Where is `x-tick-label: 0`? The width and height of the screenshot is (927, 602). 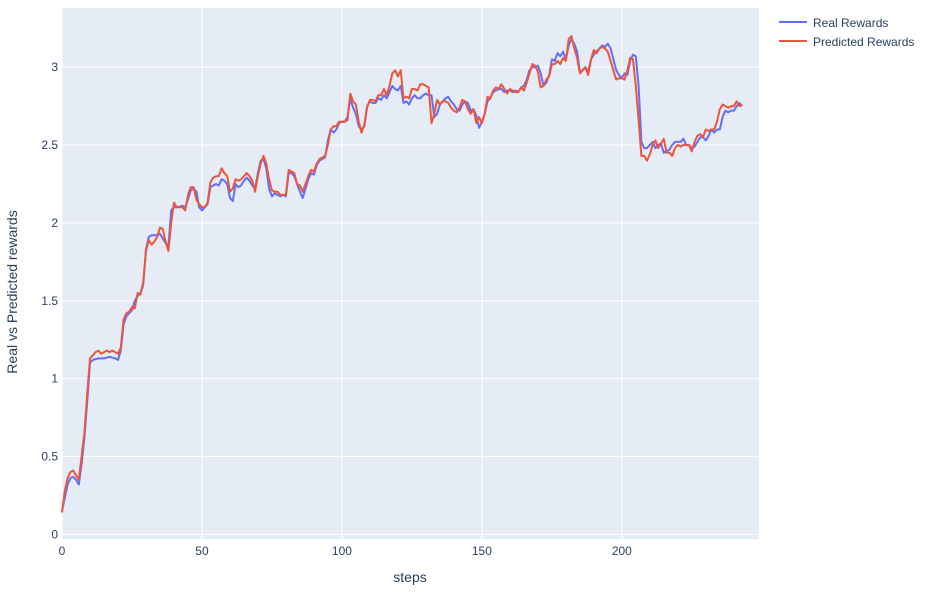 x-tick-label: 0 is located at coordinates (62, 551).